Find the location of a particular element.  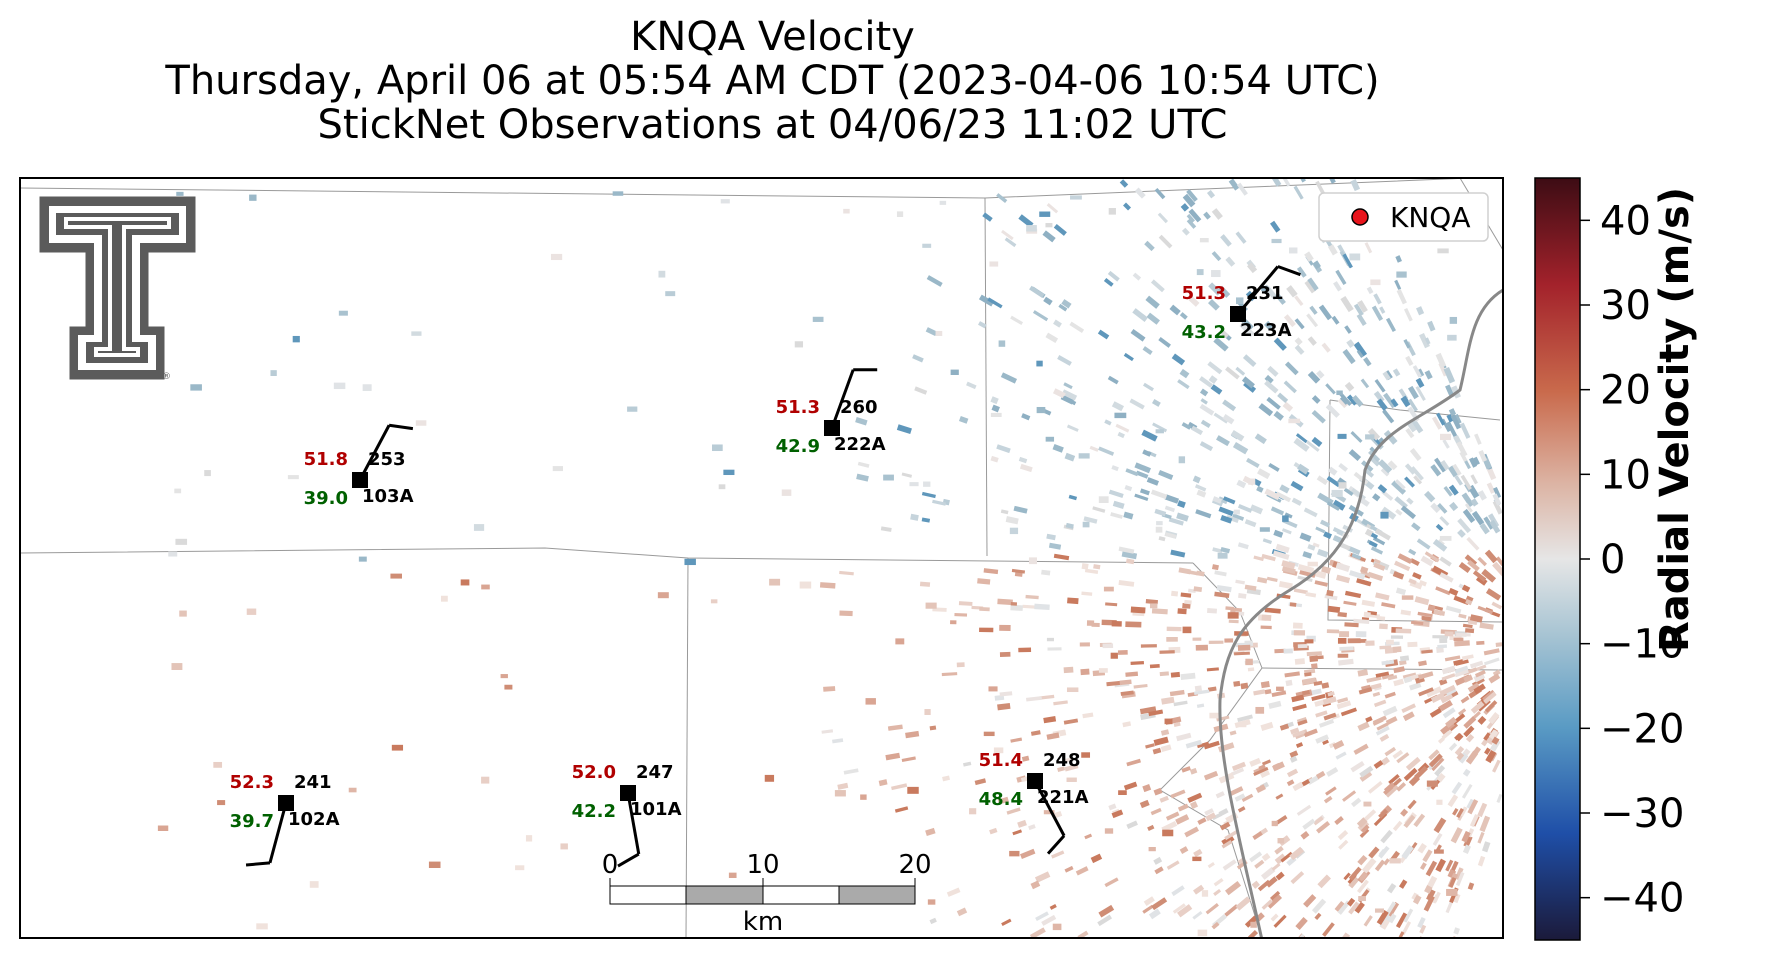

scale-tick-20: 20 is located at coordinates (914, 865).